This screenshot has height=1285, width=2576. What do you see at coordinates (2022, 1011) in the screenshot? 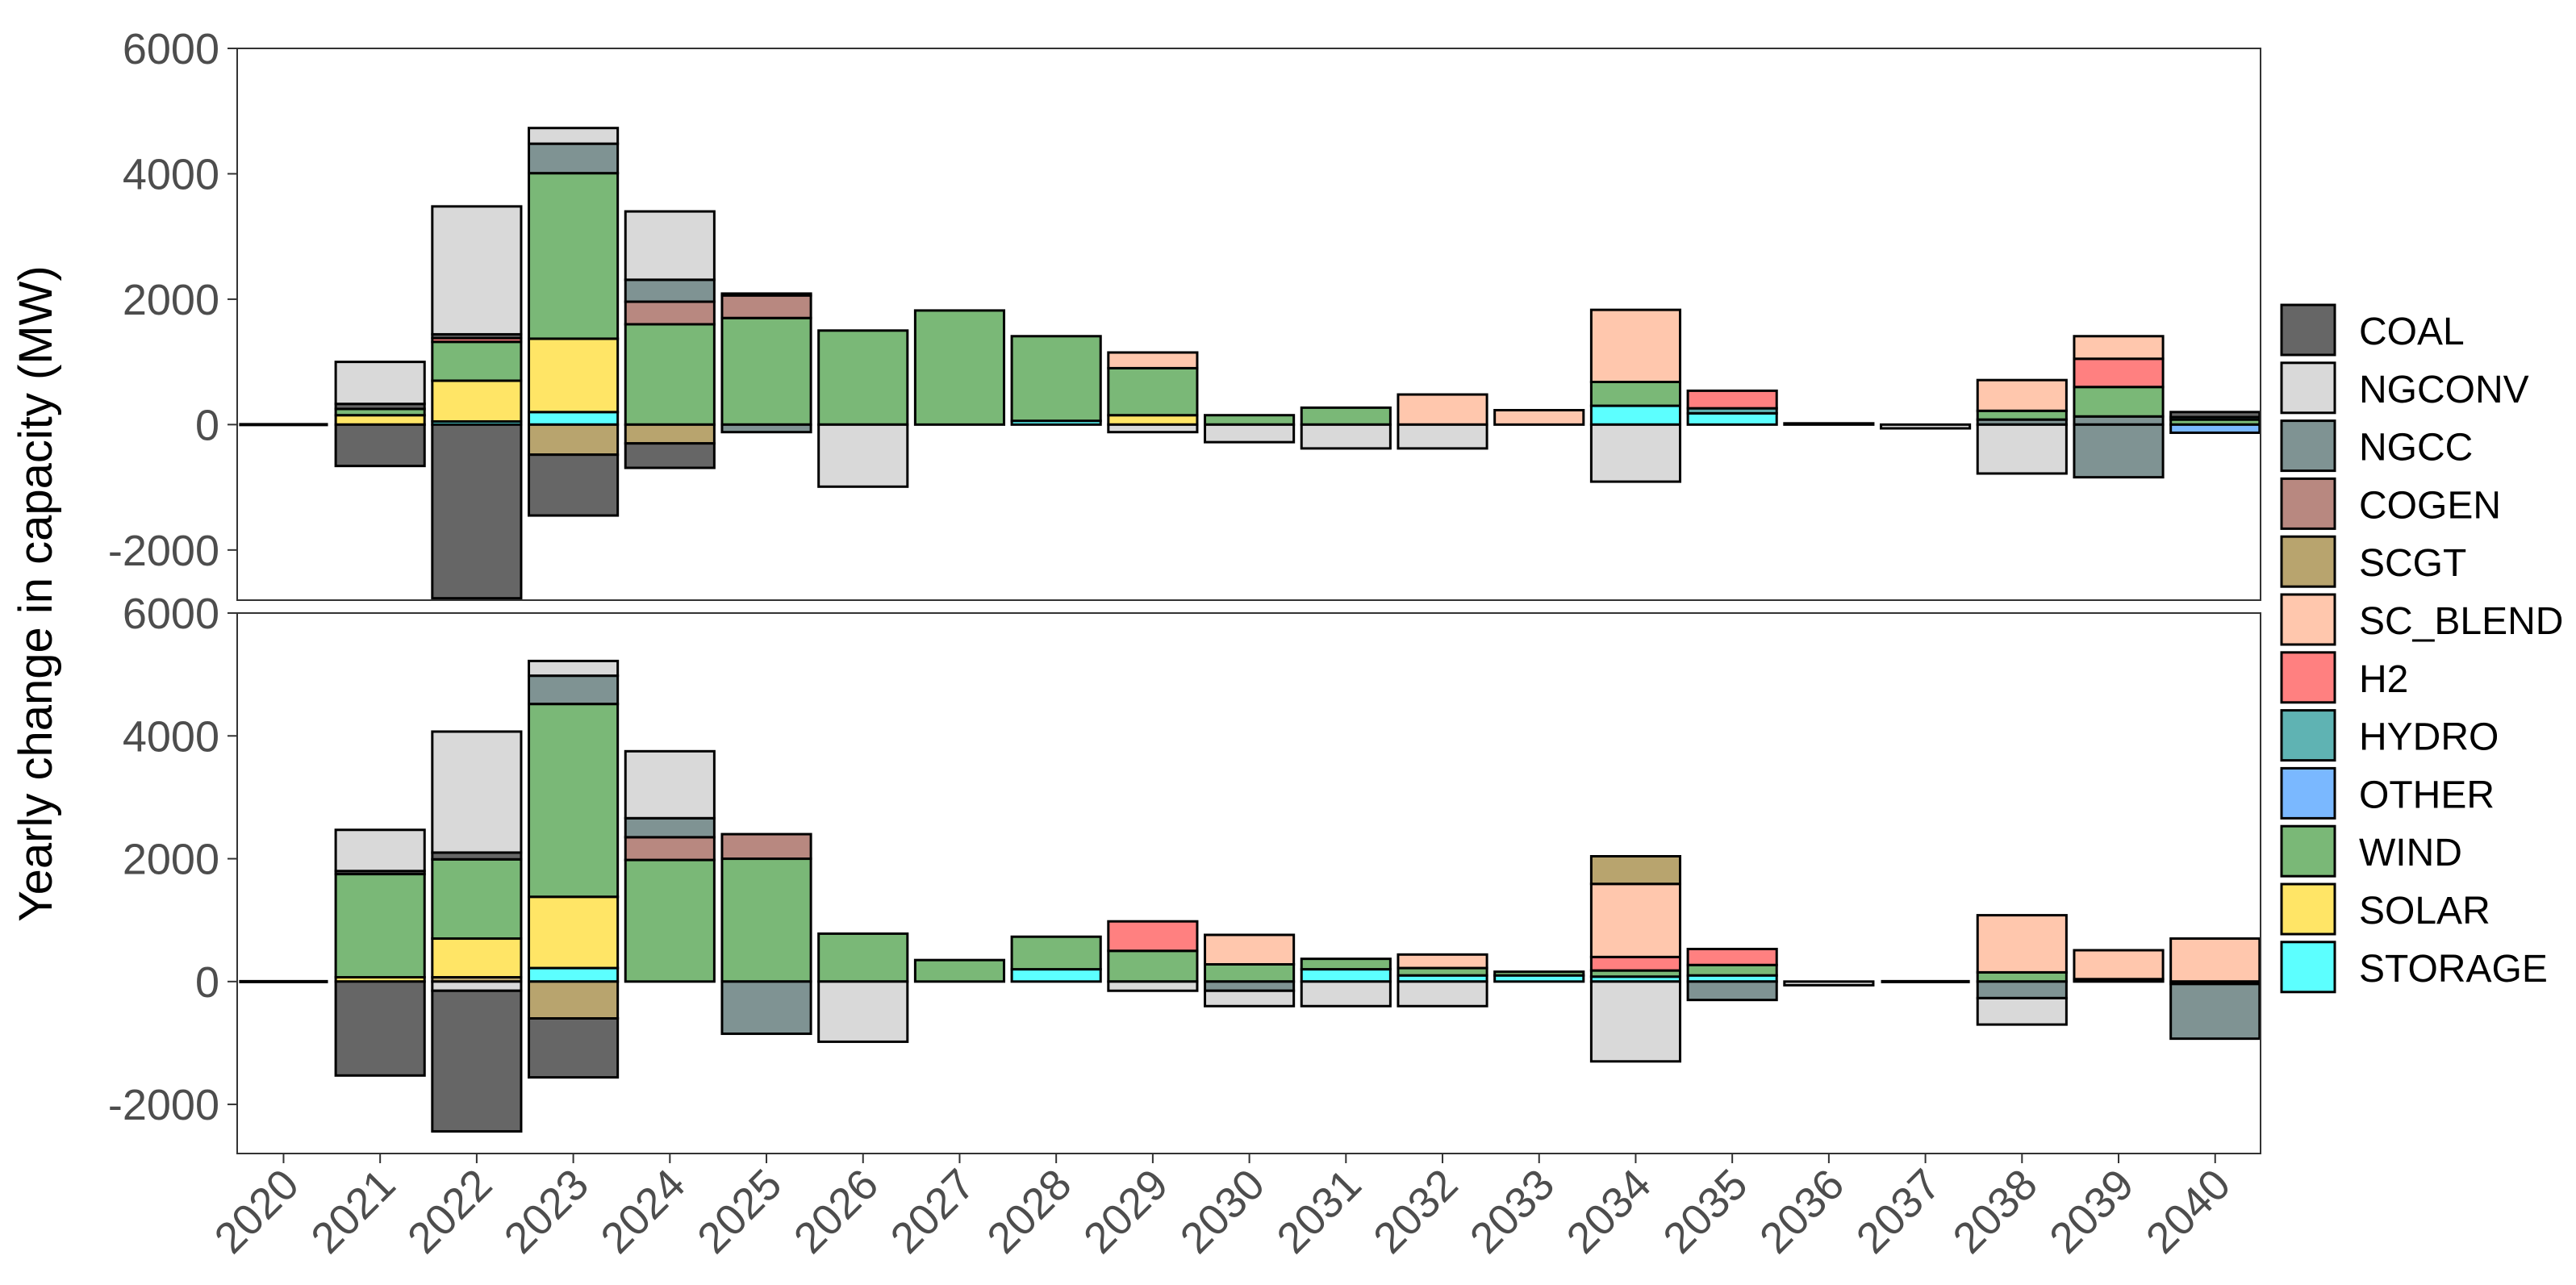
I see `bar-2038-ngconv-neg` at bounding box center [2022, 1011].